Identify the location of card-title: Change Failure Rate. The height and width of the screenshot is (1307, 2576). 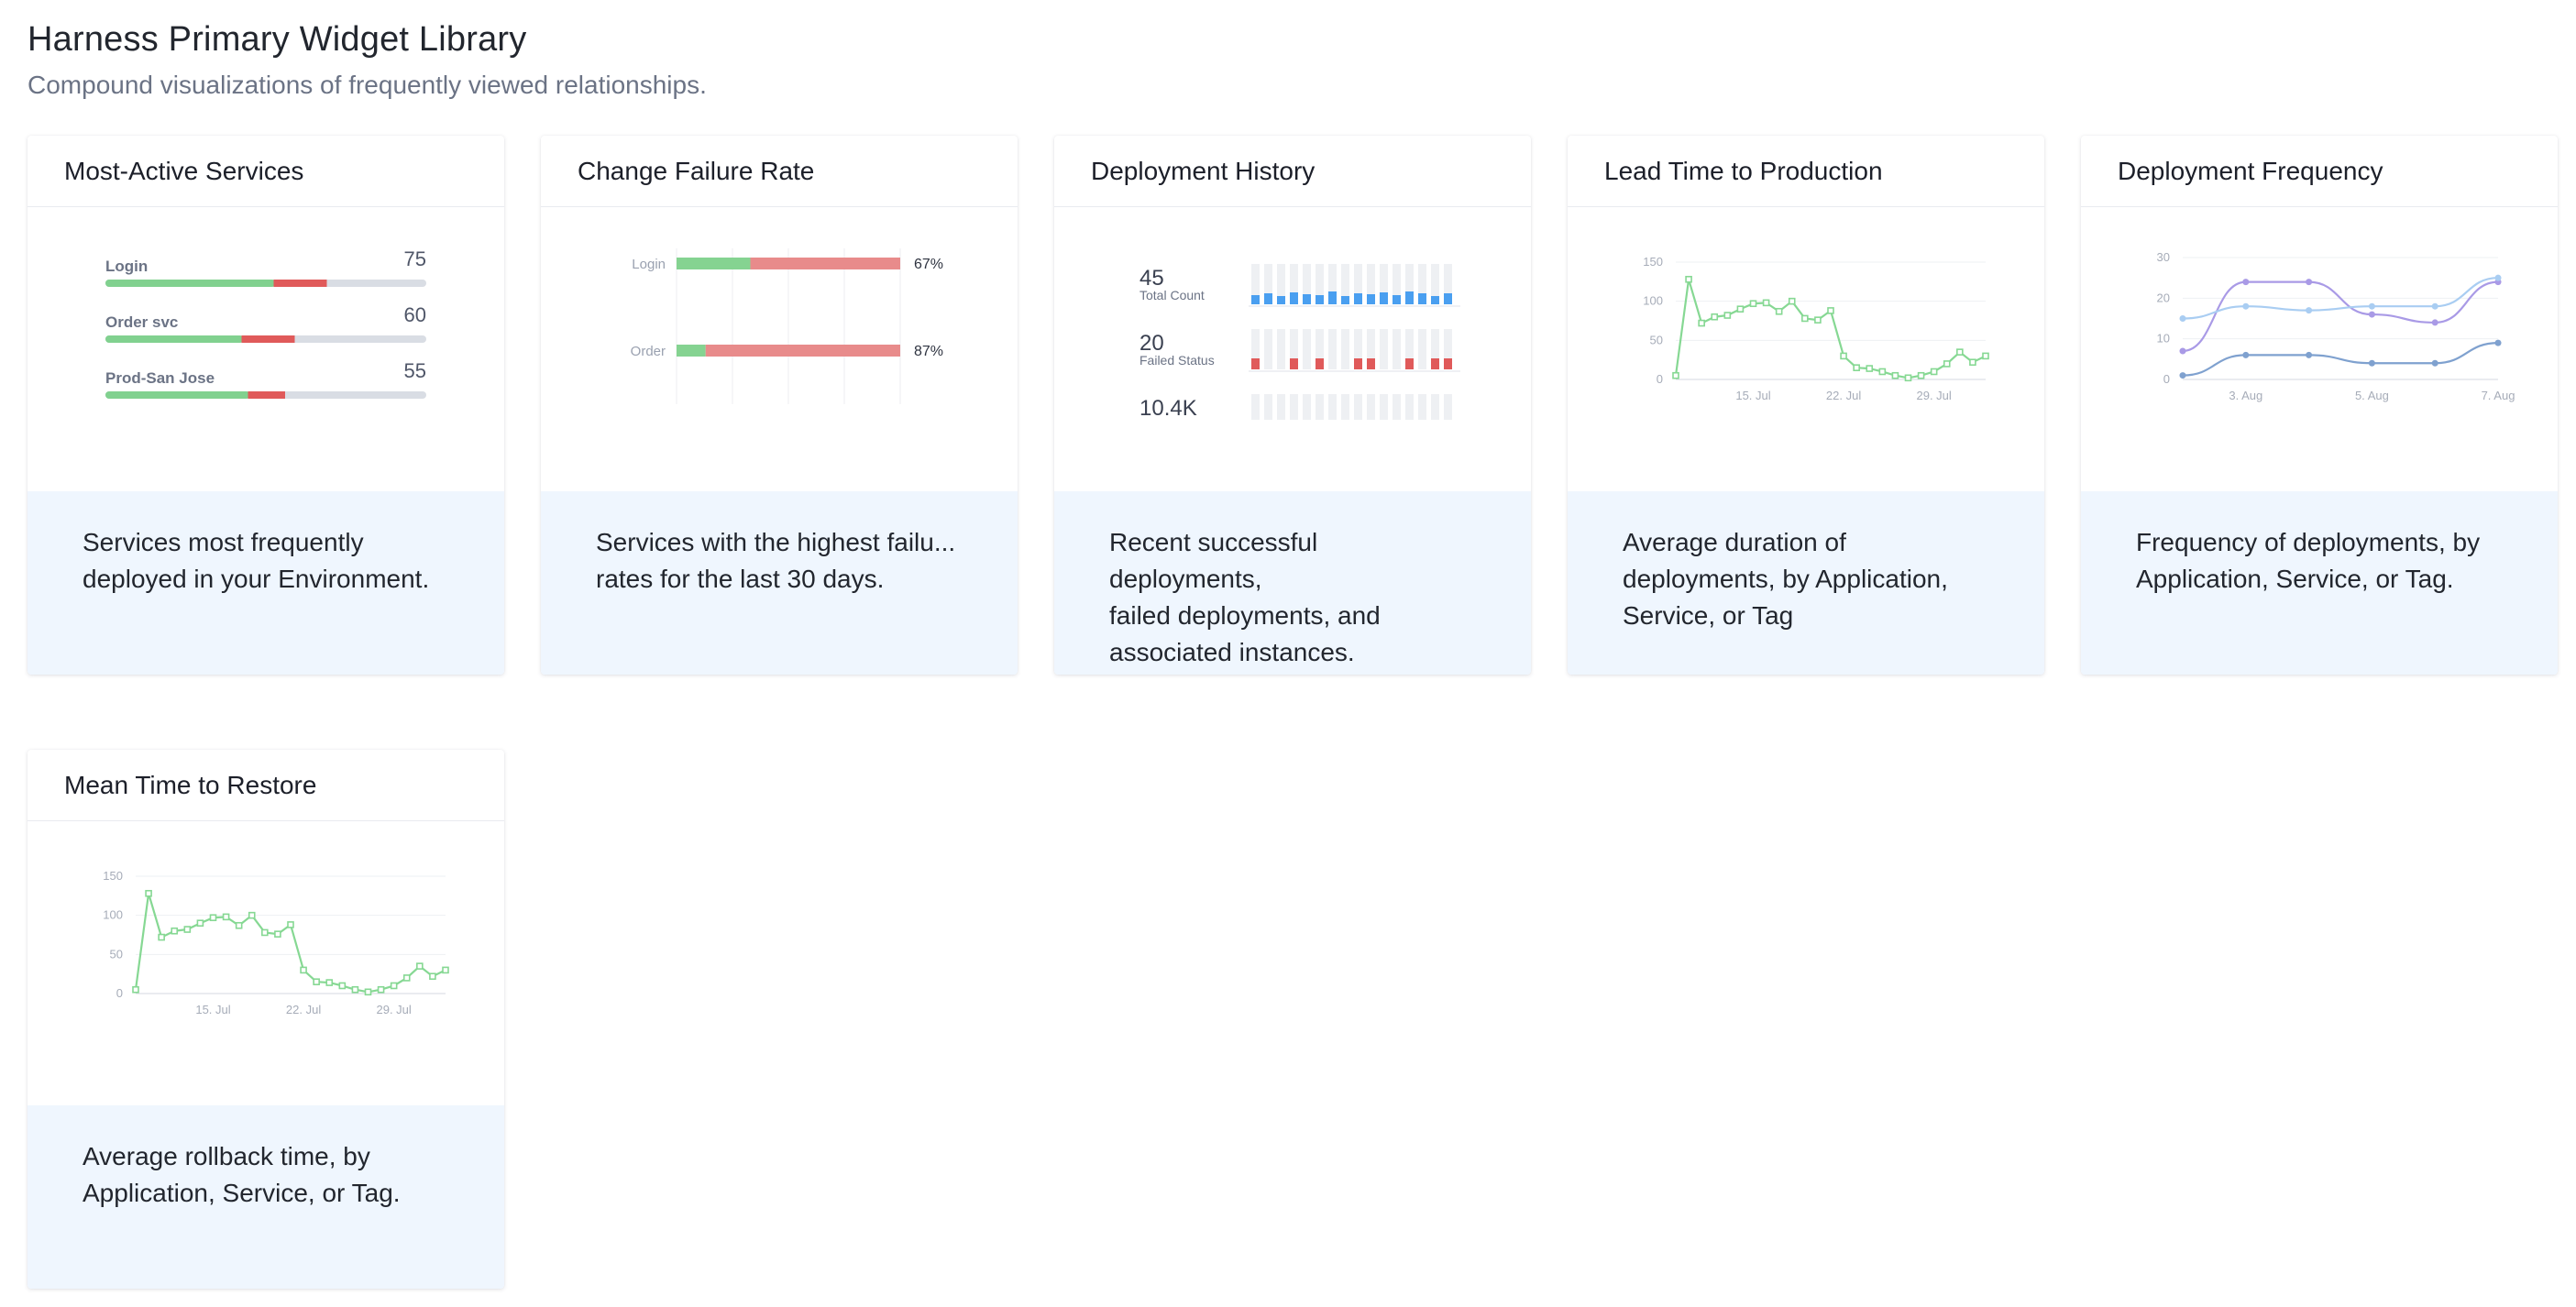
(780, 171).